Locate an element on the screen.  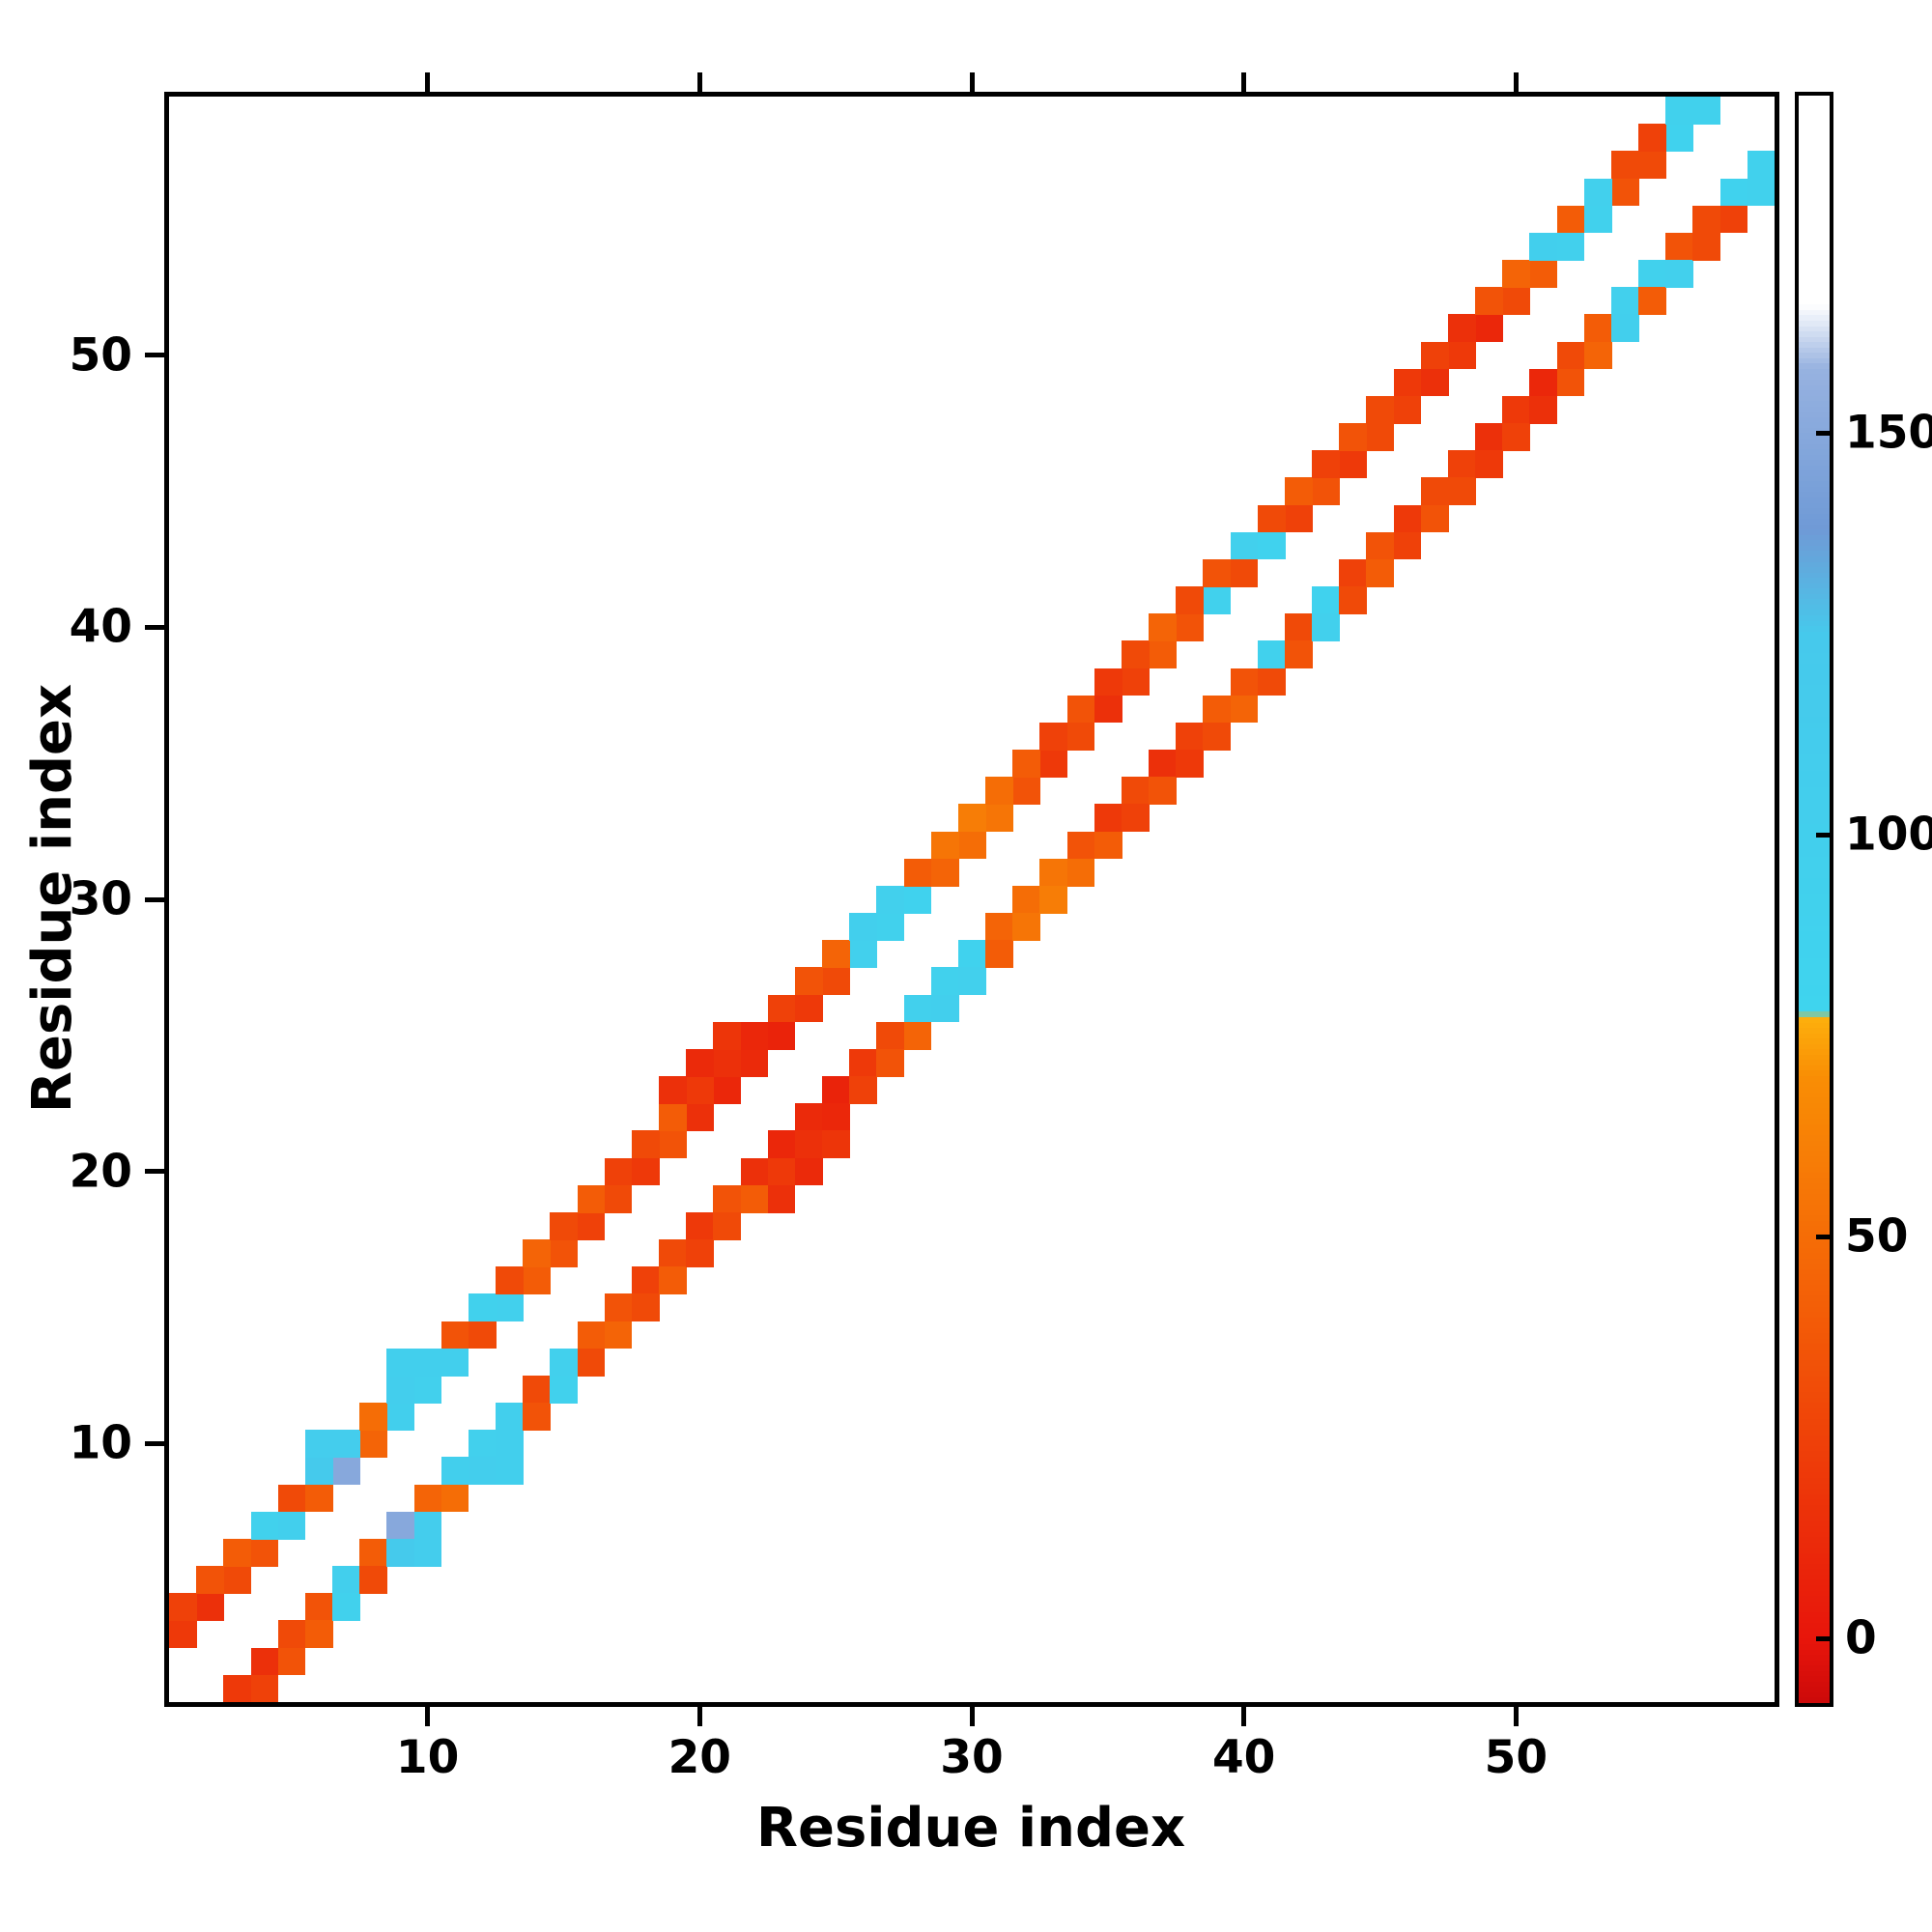
colorbar-tick-label: 0 is located at coordinates (1861, 1638).